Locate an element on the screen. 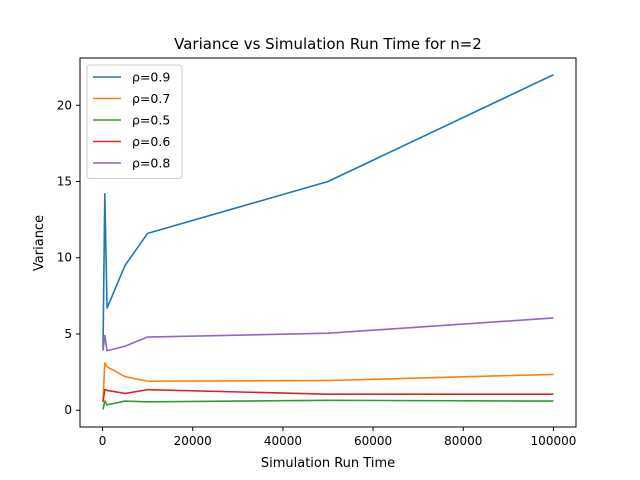  x-tick-label: 20000 is located at coordinates (193, 441).